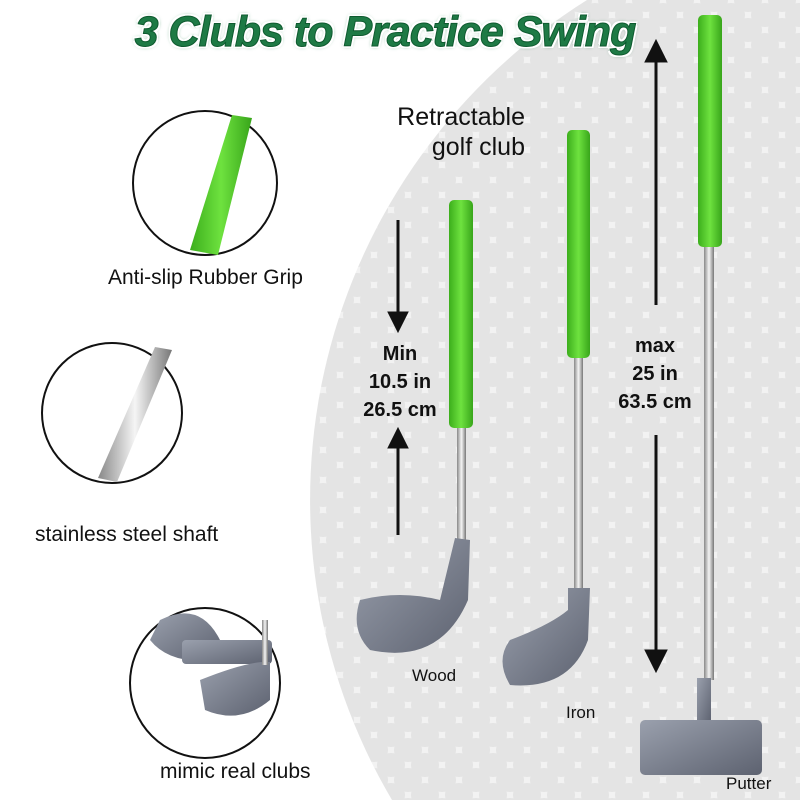  What do you see at coordinates (432, 132) in the screenshot?
I see `retractable-caption: Retractable golf club` at bounding box center [432, 132].